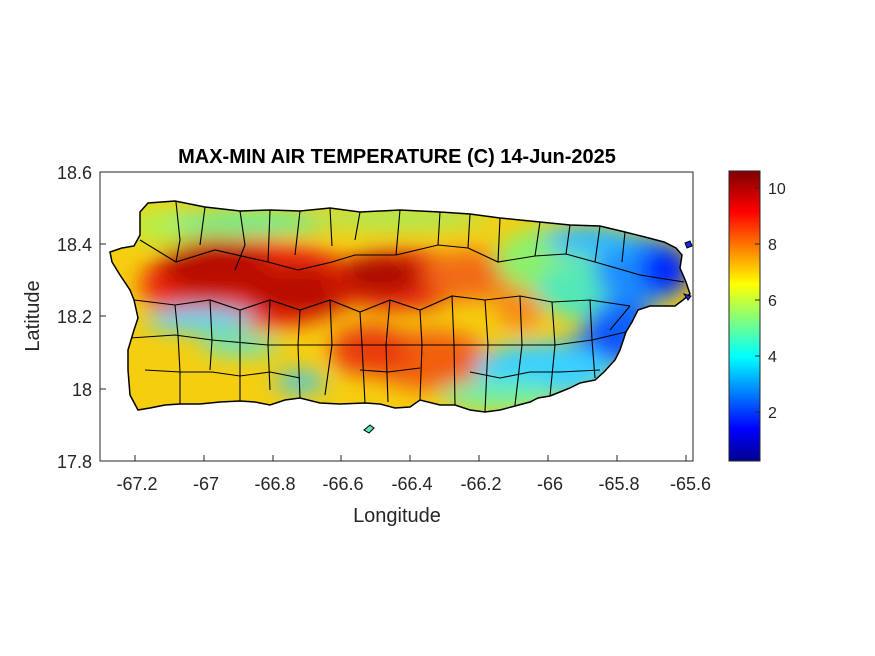 This screenshot has width=875, height=656. Describe the element at coordinates (772, 357) in the screenshot. I see `colorbar-tick-label: 4` at that location.